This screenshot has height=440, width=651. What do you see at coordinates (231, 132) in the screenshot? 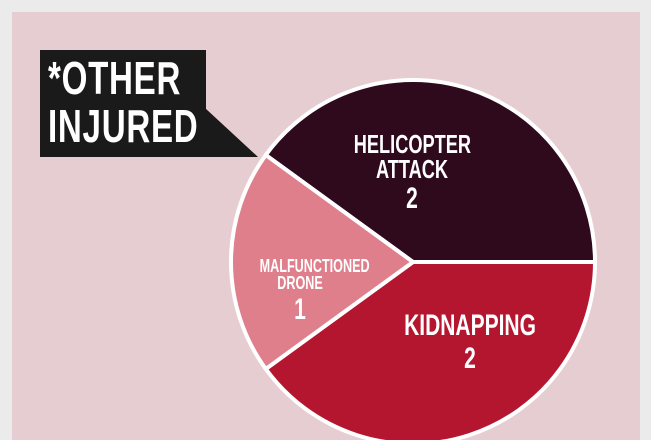
I see `callout-pointer` at bounding box center [231, 132].